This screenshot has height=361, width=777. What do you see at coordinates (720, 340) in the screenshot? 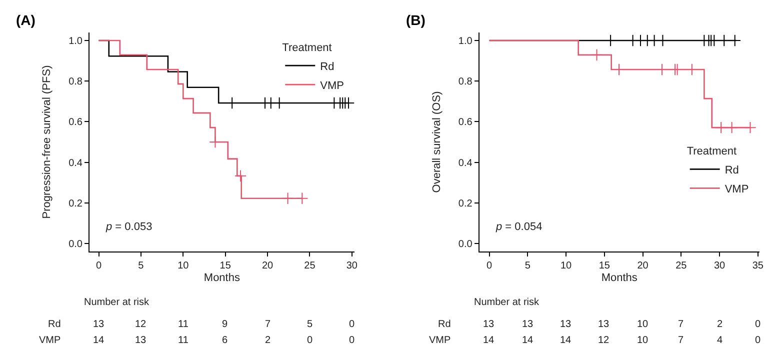
I see `text: 4` at bounding box center [720, 340].